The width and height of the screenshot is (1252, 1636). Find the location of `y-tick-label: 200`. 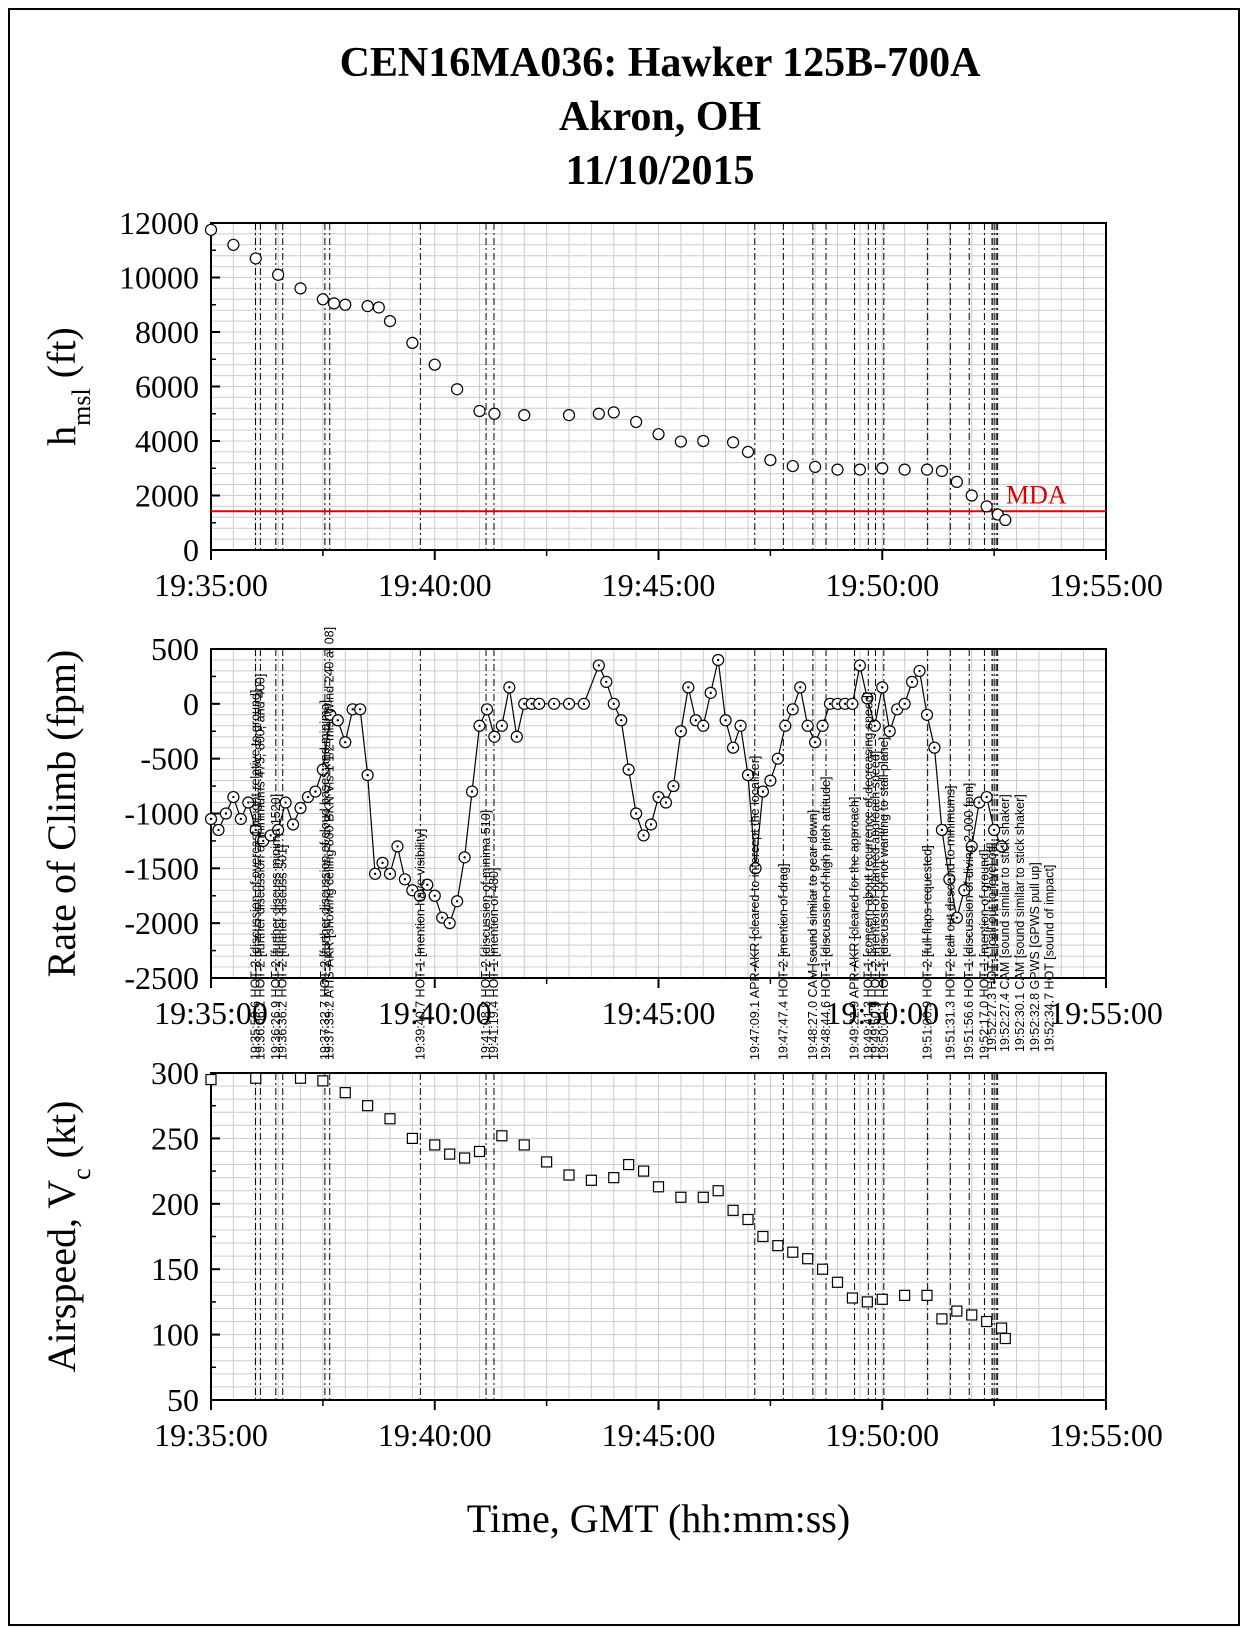

y-tick-label: 200 is located at coordinates (175, 1204).